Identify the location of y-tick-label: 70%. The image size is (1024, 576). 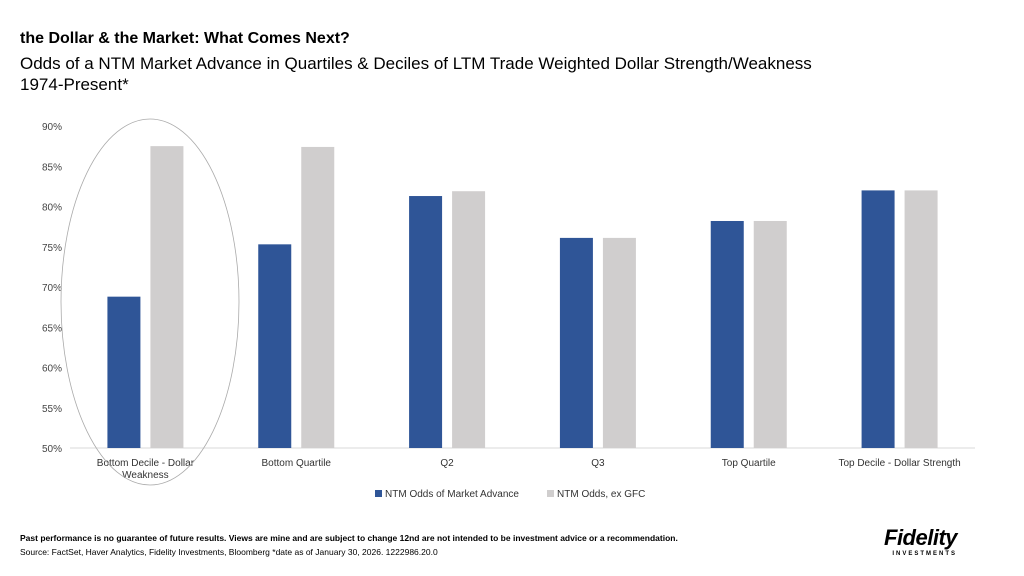
(52, 288).